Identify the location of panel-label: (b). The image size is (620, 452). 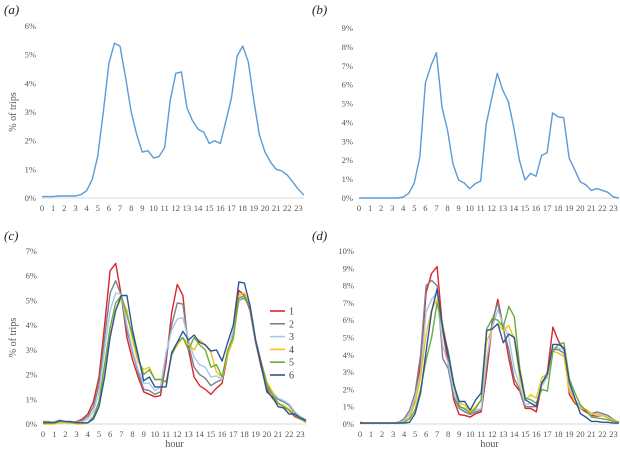
(319, 9).